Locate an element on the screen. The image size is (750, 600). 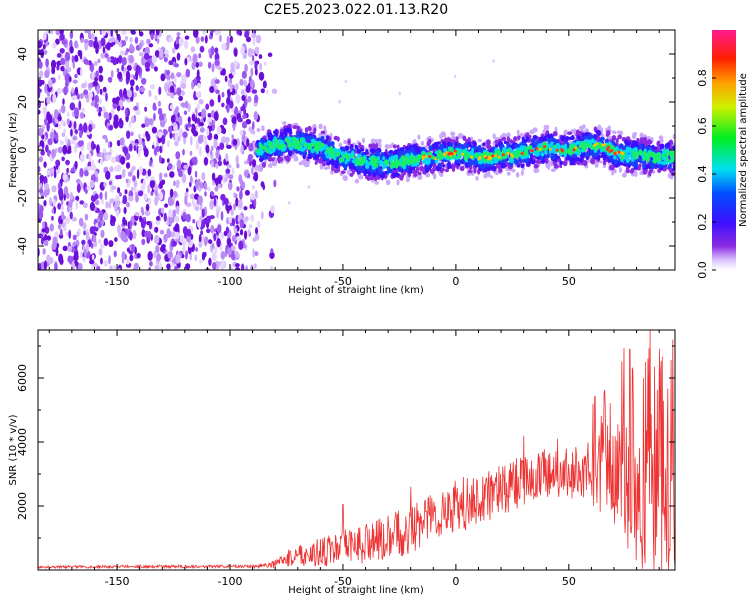
spectrogram-speck is located at coordinates (455, 76).